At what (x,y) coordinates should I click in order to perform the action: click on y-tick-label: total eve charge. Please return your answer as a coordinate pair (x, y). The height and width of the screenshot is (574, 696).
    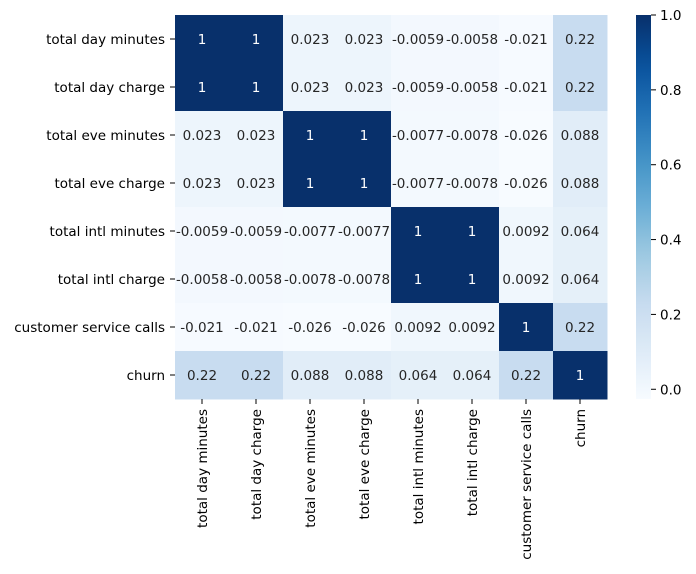
    Looking at the image, I should click on (110, 184).